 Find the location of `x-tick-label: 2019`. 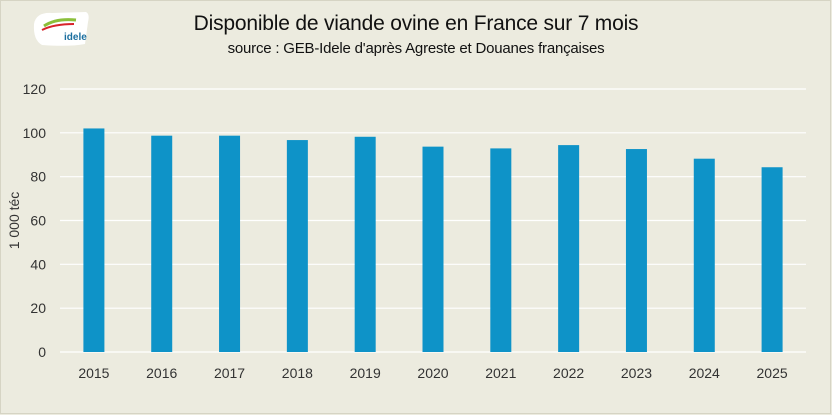

x-tick-label: 2019 is located at coordinates (365, 373).